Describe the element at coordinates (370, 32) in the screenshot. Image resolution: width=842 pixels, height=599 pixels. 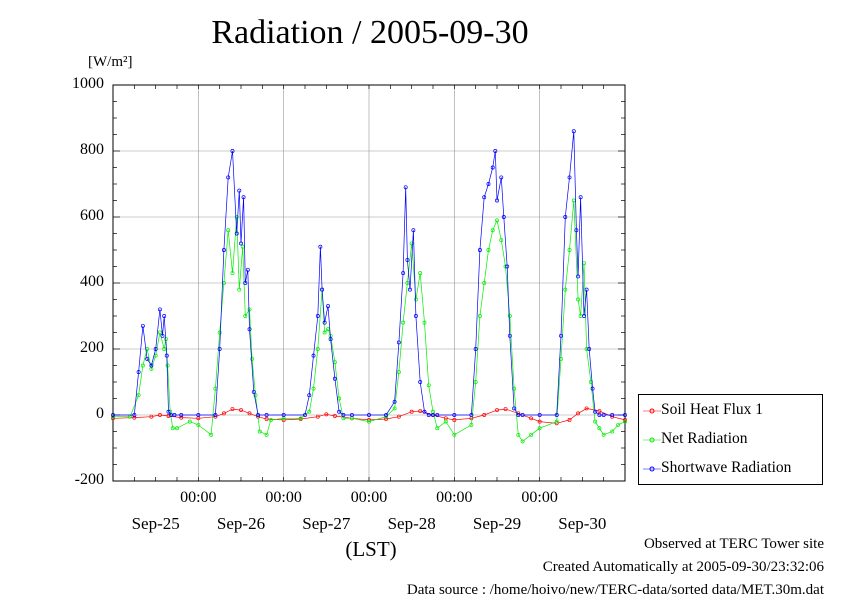
I see `chart-title: Radiation / 2005-09-30` at that location.